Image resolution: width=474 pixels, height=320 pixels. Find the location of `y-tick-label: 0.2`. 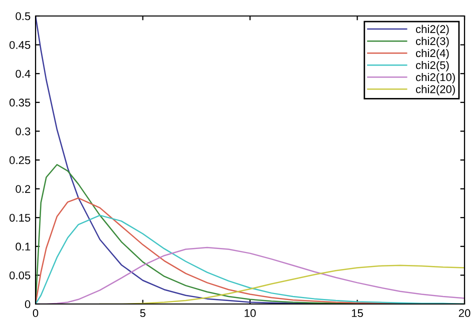

y-tick-label: 0.2 is located at coordinates (23, 189).